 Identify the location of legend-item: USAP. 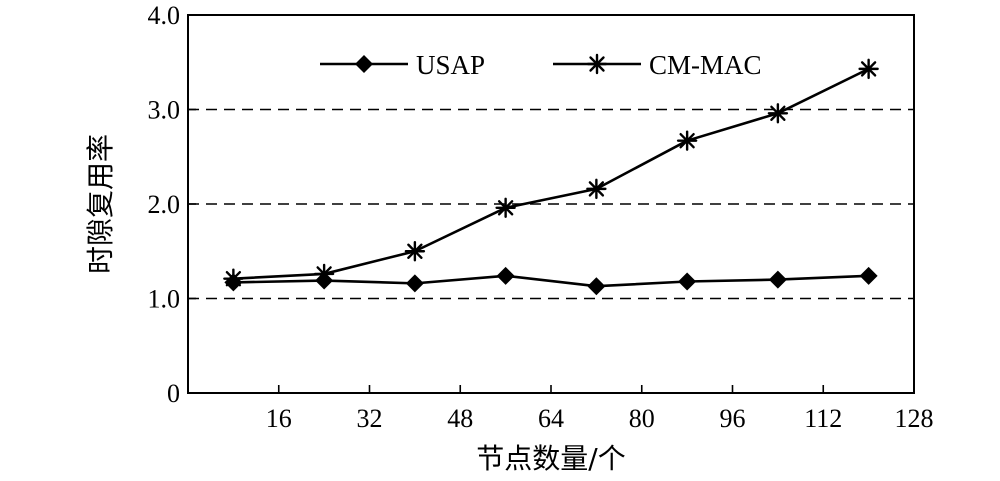
(402, 65).